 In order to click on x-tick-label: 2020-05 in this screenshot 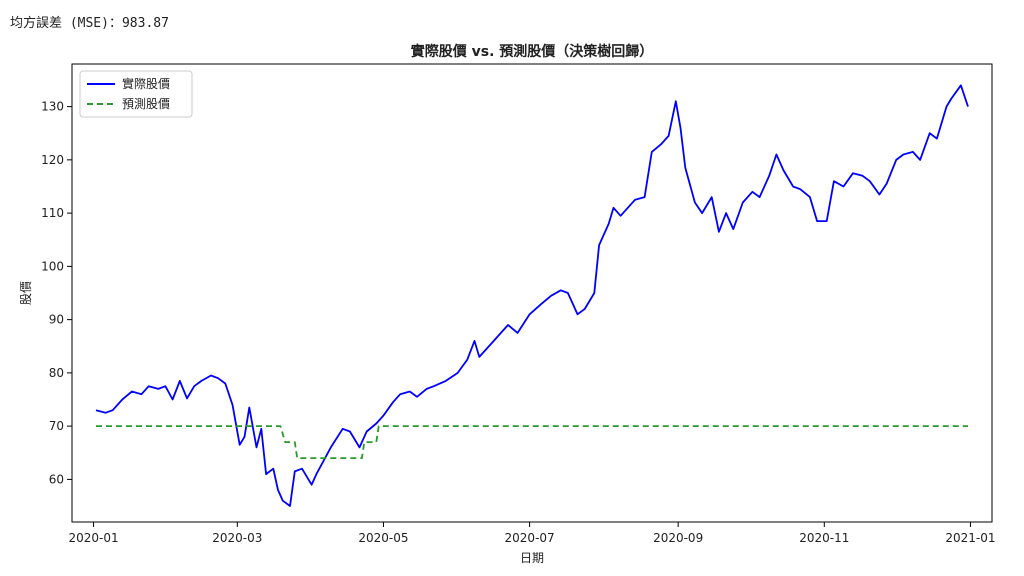, I will do `click(383, 538)`.